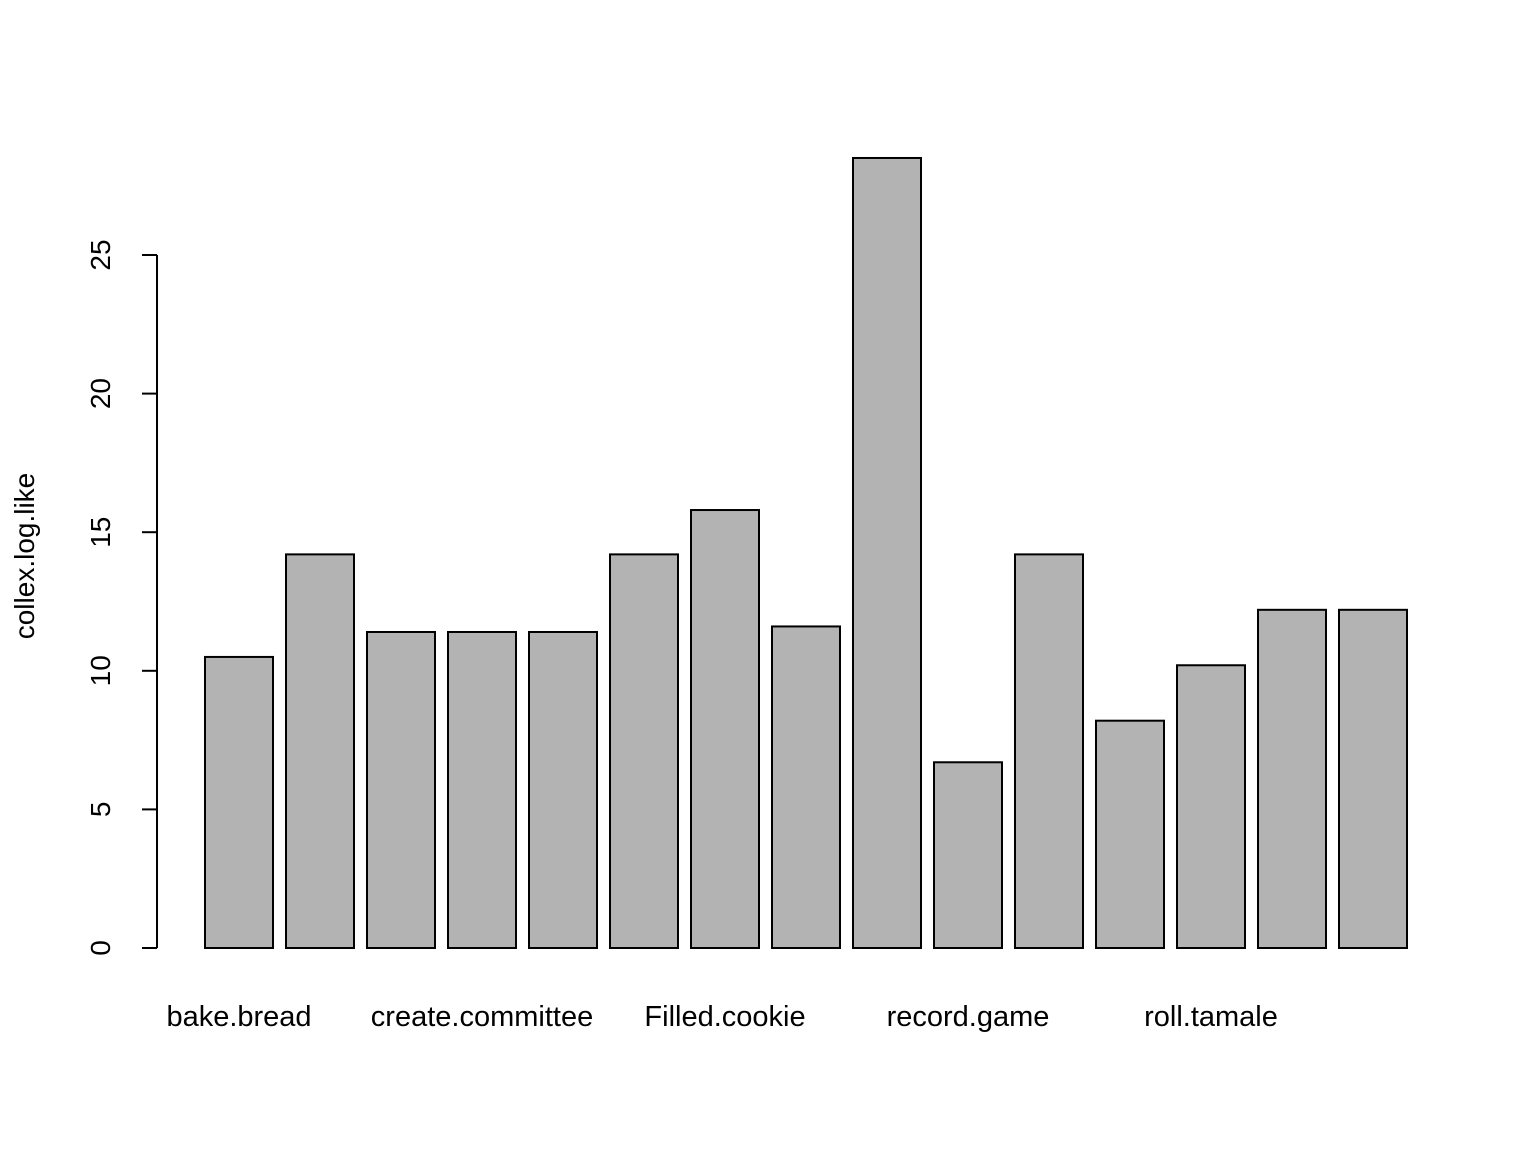 The width and height of the screenshot is (1536, 1152). Describe the element at coordinates (100, 532) in the screenshot. I see `y-tick-label-3: 15` at that location.